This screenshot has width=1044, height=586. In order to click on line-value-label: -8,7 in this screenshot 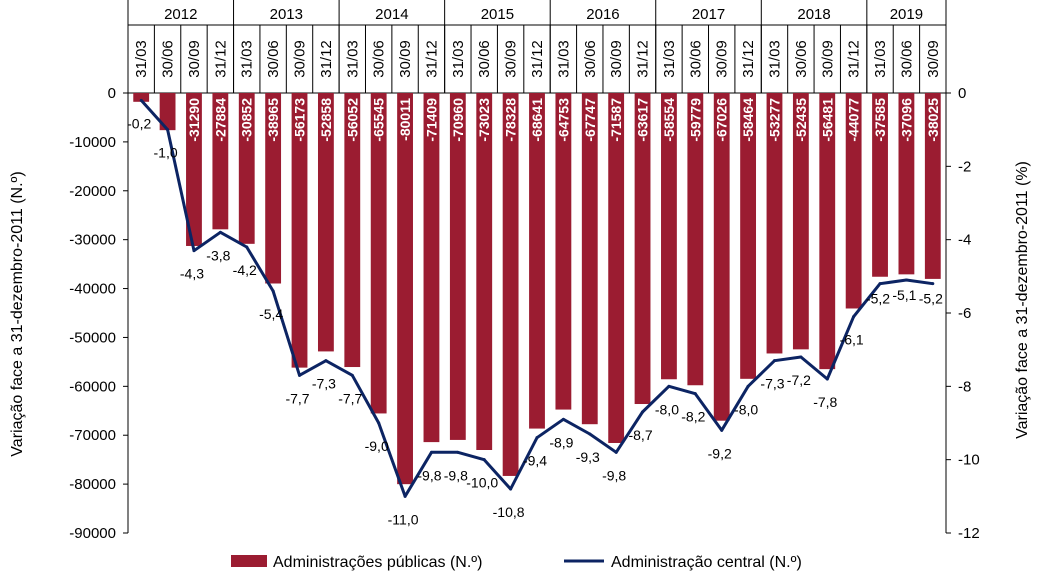, I will do `click(640, 435)`.